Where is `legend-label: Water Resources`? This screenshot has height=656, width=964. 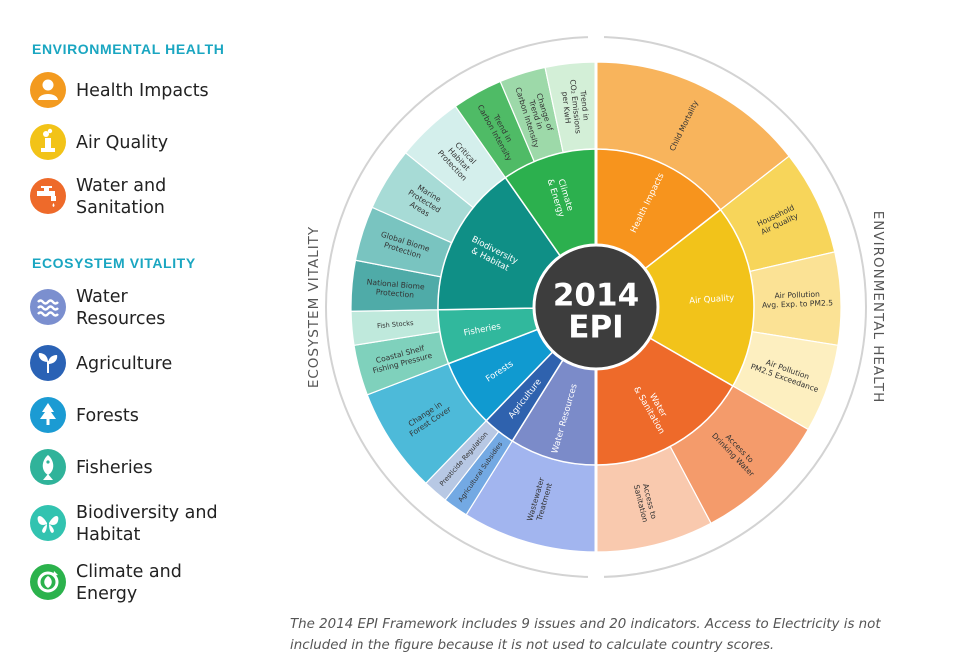
legend-label: Water Resources is located at coordinates (121, 308).